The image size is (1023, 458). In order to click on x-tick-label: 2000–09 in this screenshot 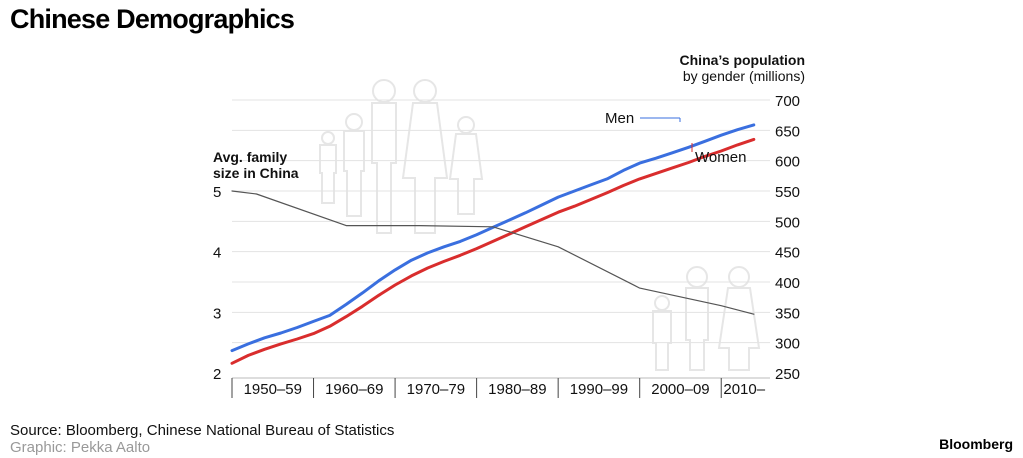, I will do `click(680, 389)`.